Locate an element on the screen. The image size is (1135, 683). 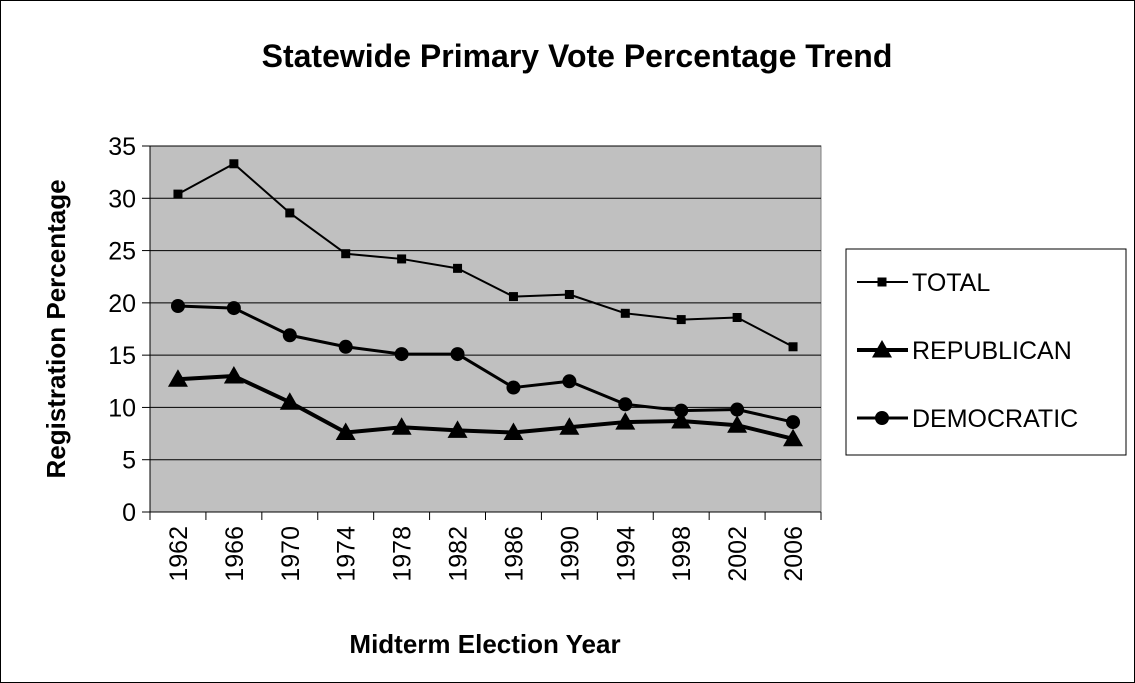
data-point-republican-2006 is located at coordinates (793, 437).